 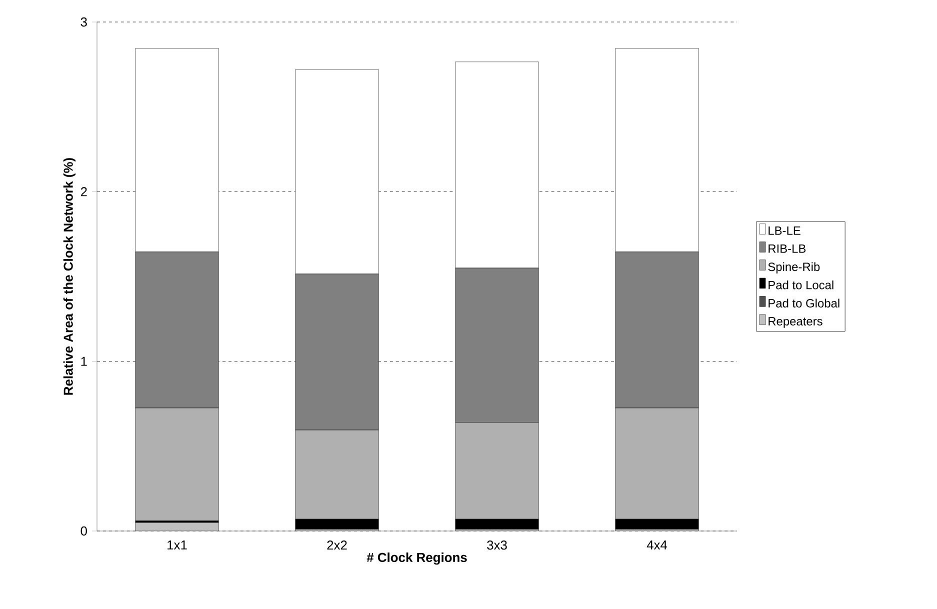 What do you see at coordinates (69, 276) in the screenshot?
I see `y-axis-title: Relative Area of the Clock Network (%)` at bounding box center [69, 276].